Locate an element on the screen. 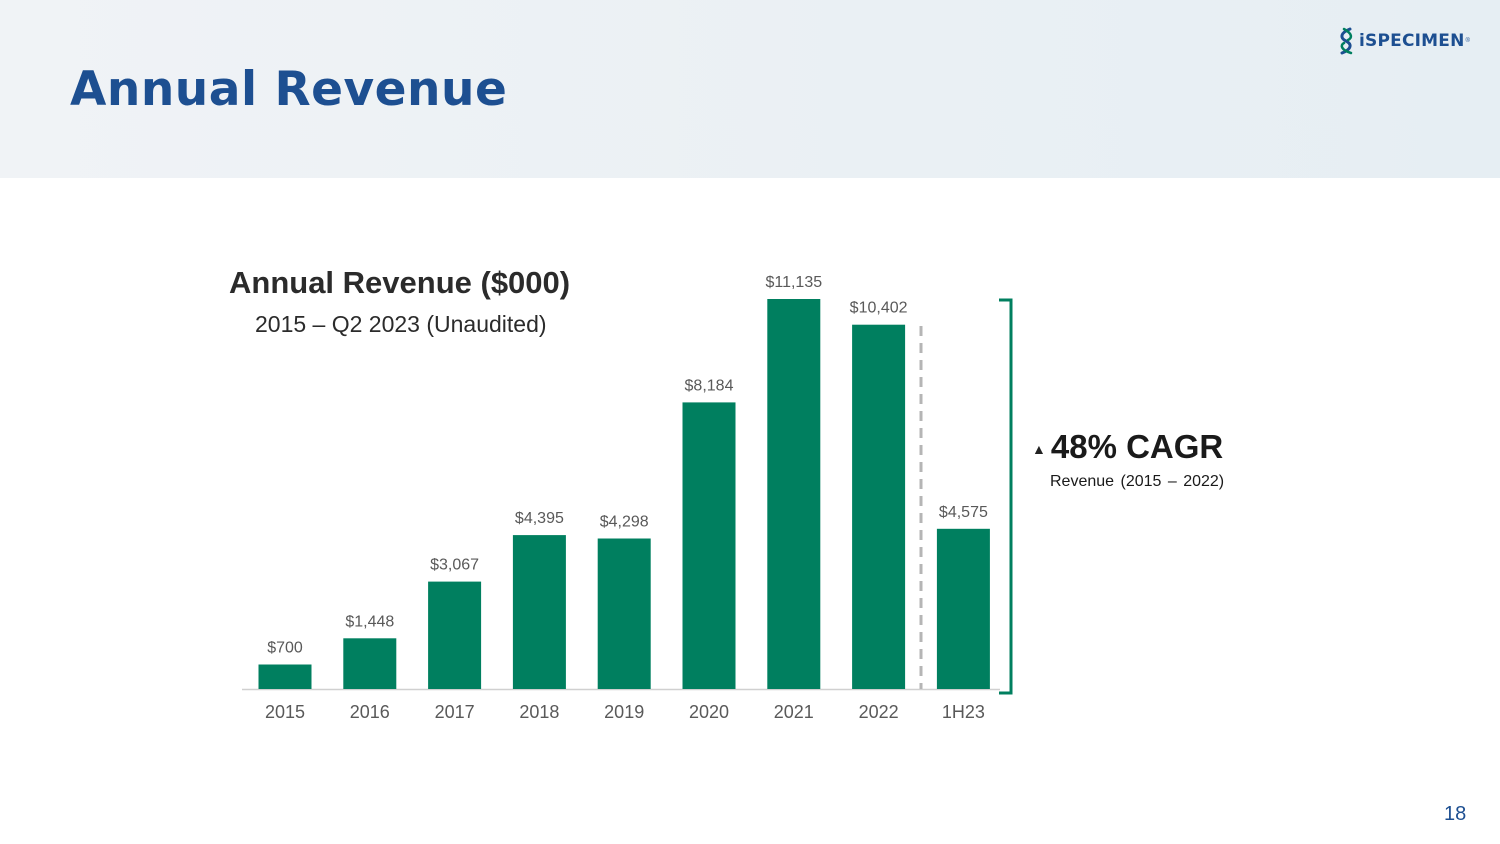 The image size is (1500, 844). slide-title: Annual Revenue is located at coordinates (289, 89).